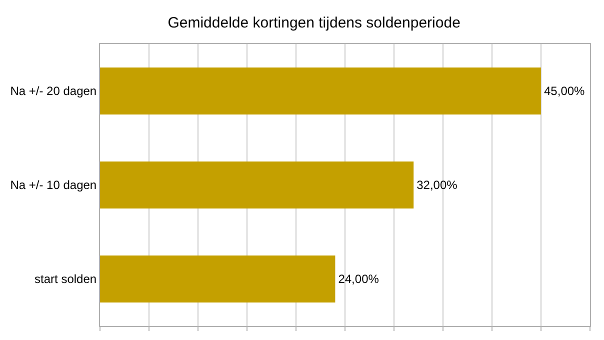 This screenshot has height=340, width=604. I want to click on chart-title: Gemiddelde kortingen tijdens soldenperiode, so click(314, 23).